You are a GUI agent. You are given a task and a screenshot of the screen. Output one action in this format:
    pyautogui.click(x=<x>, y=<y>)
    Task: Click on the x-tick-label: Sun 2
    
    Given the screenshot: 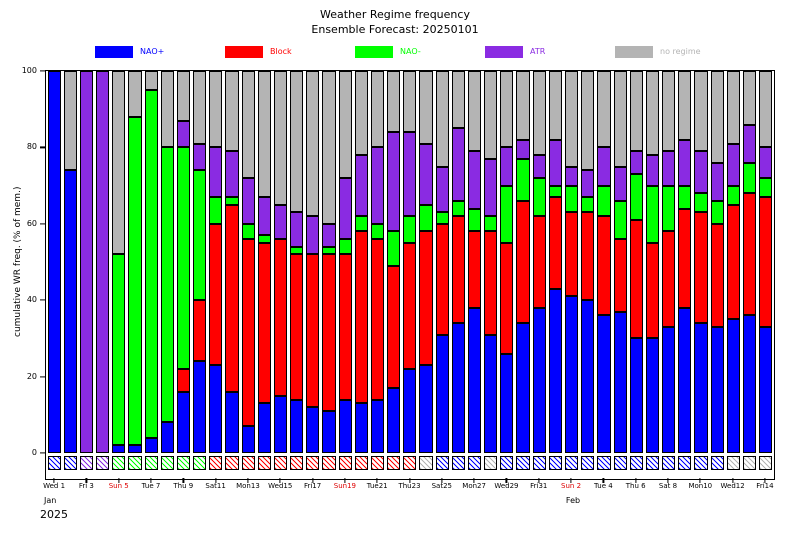 What is the action you would take?
    pyautogui.click(x=571, y=486)
    